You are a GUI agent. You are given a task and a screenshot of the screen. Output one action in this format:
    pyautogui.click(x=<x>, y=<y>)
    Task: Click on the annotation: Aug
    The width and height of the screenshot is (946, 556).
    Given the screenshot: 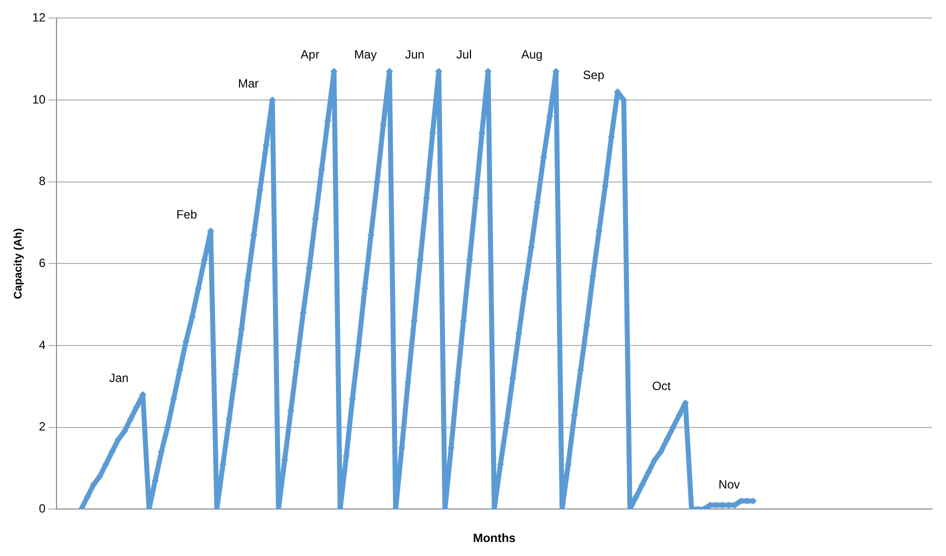 What is the action you would take?
    pyautogui.click(x=532, y=55)
    